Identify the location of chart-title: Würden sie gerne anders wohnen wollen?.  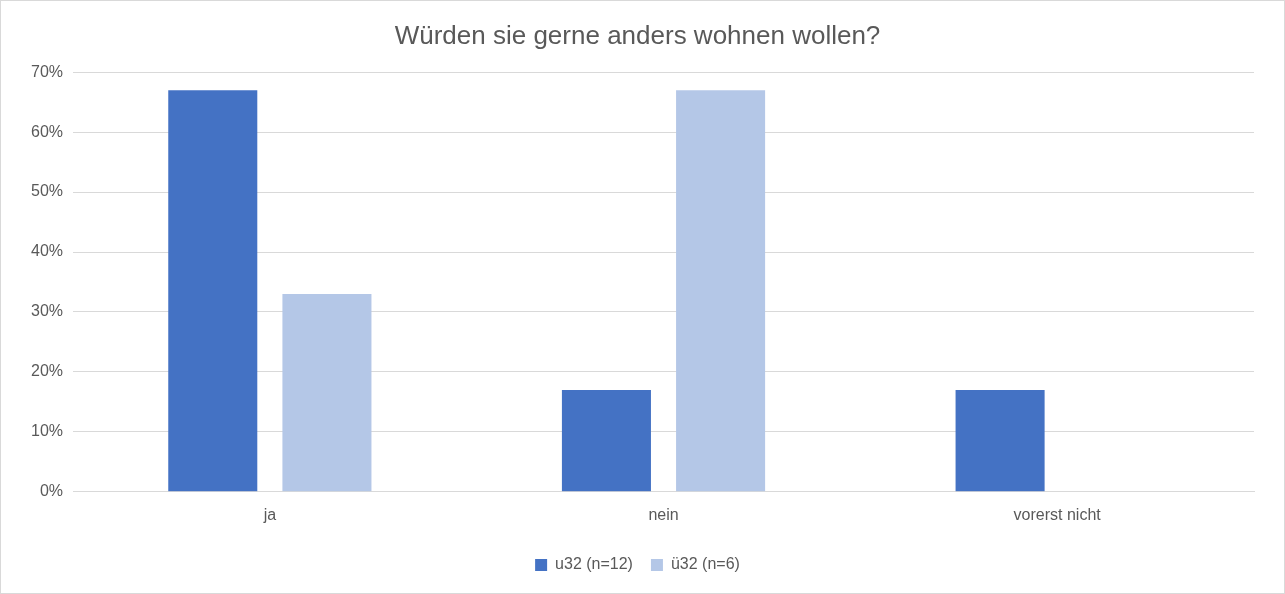
(637, 34).